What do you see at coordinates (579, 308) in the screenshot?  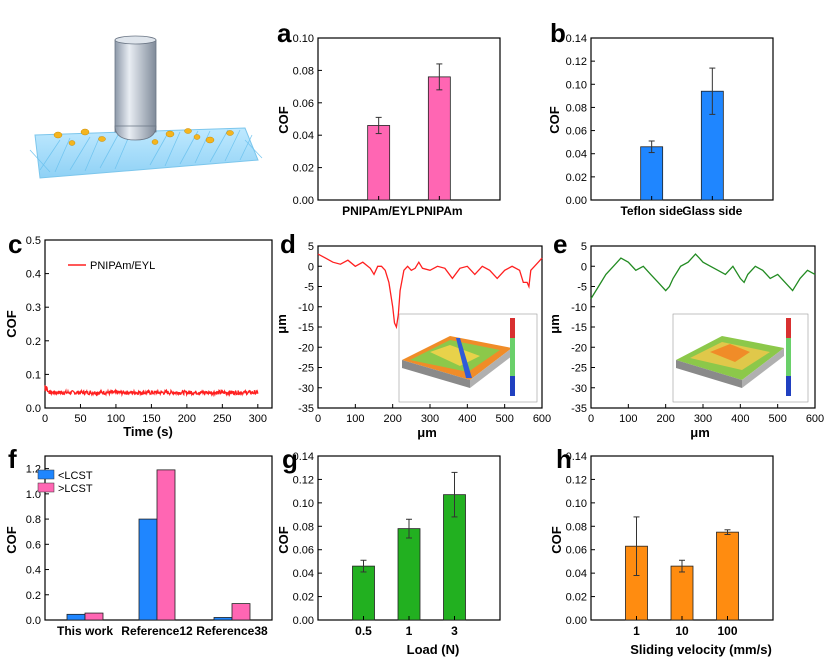 I see `ytick-label-e: -10` at bounding box center [579, 308].